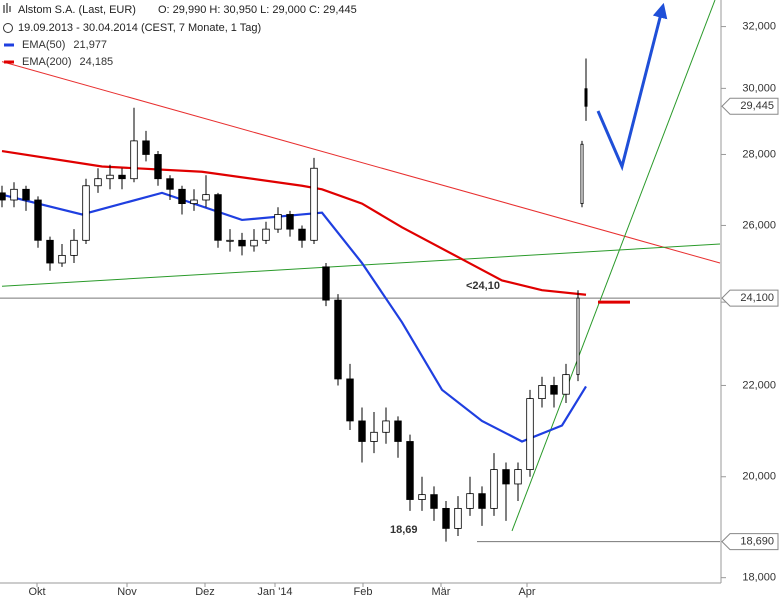  What do you see at coordinates (43, 45) in the screenshot?
I see `legend-label: EMA(50)` at bounding box center [43, 45].